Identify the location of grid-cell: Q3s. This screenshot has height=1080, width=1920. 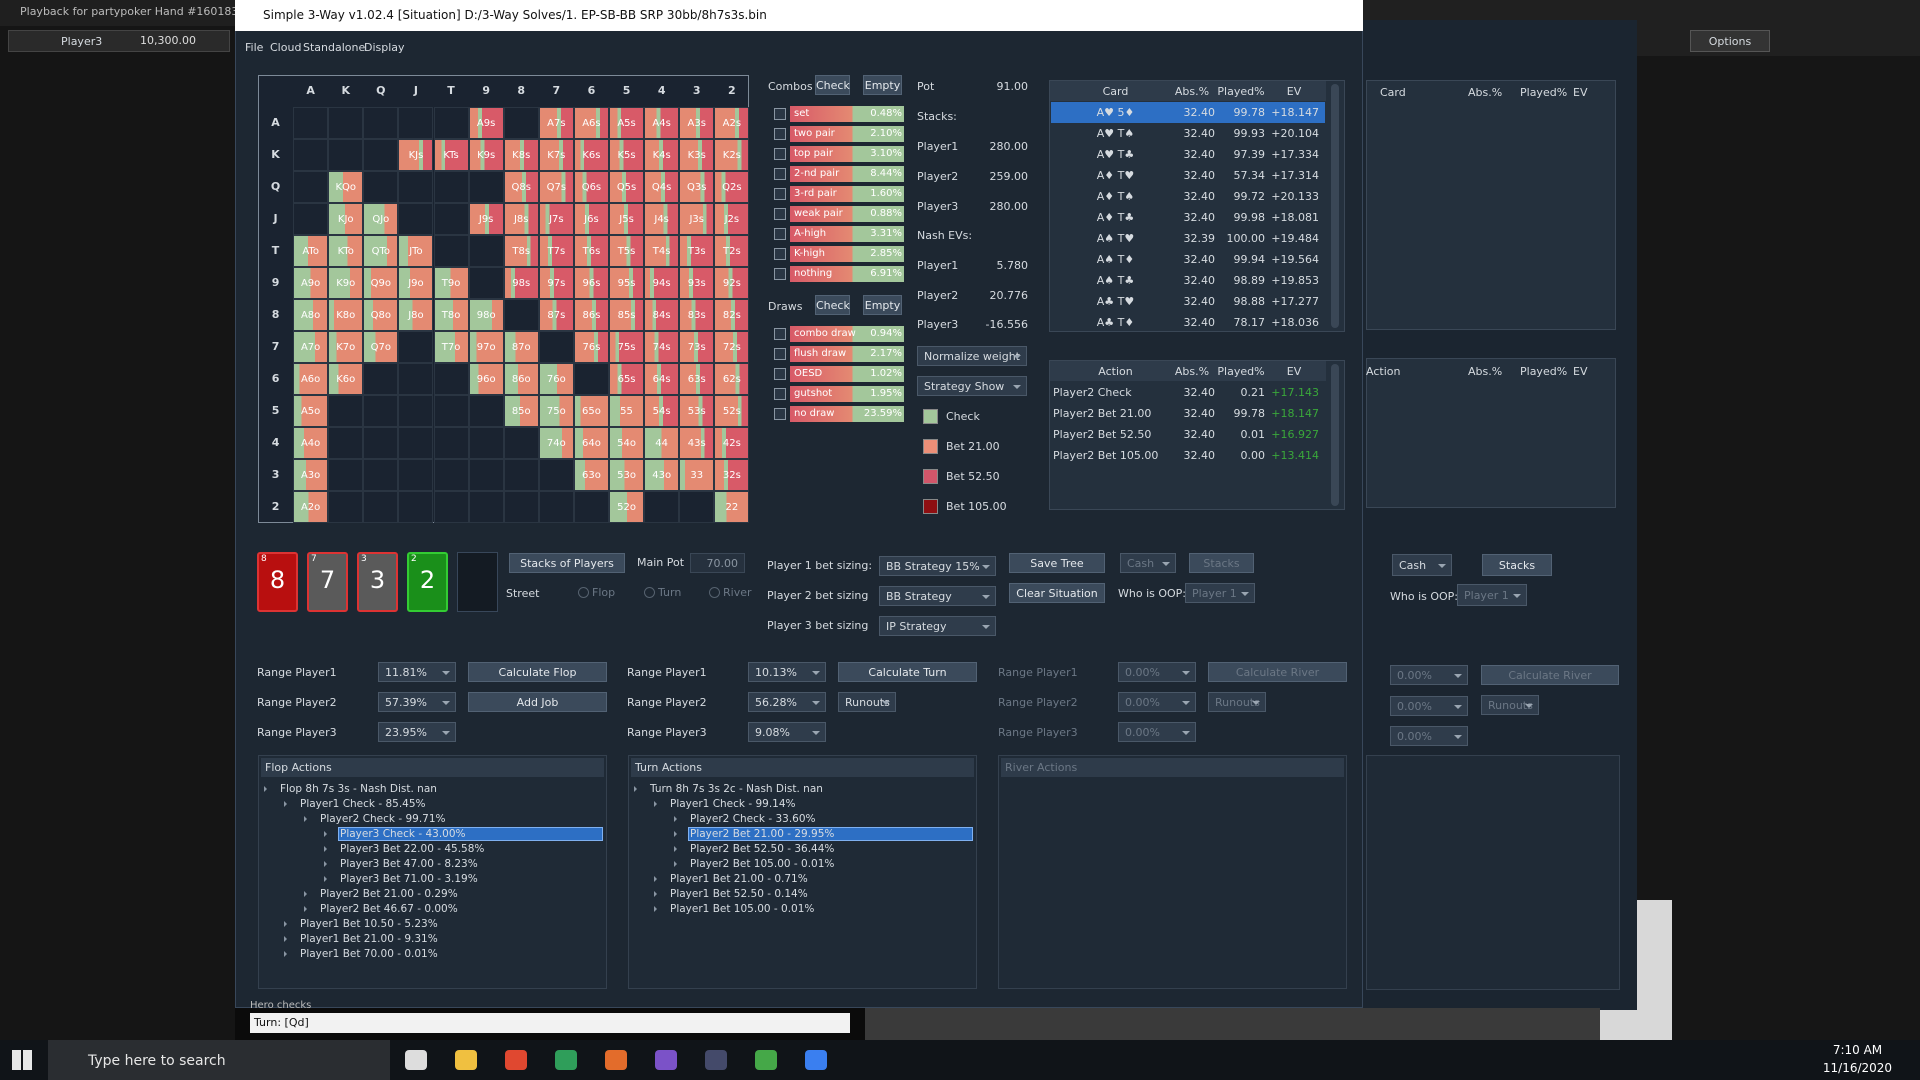
(697, 187).